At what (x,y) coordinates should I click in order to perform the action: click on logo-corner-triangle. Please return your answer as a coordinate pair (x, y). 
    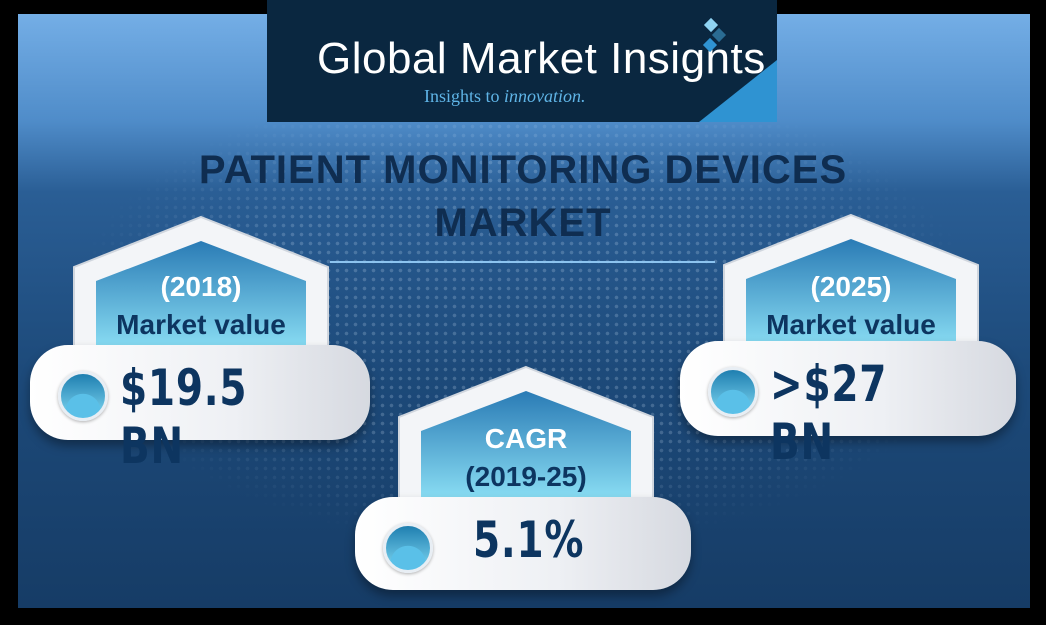
    Looking at the image, I should click on (738, 91).